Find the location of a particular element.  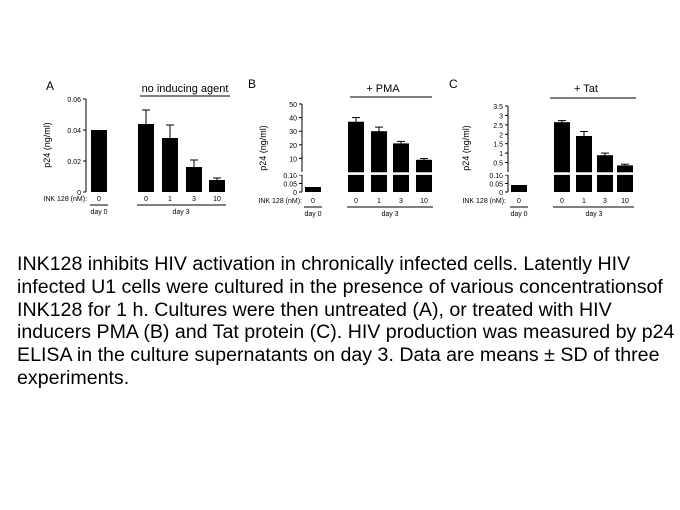

y-tick-label: 2.5 is located at coordinates (498, 126).